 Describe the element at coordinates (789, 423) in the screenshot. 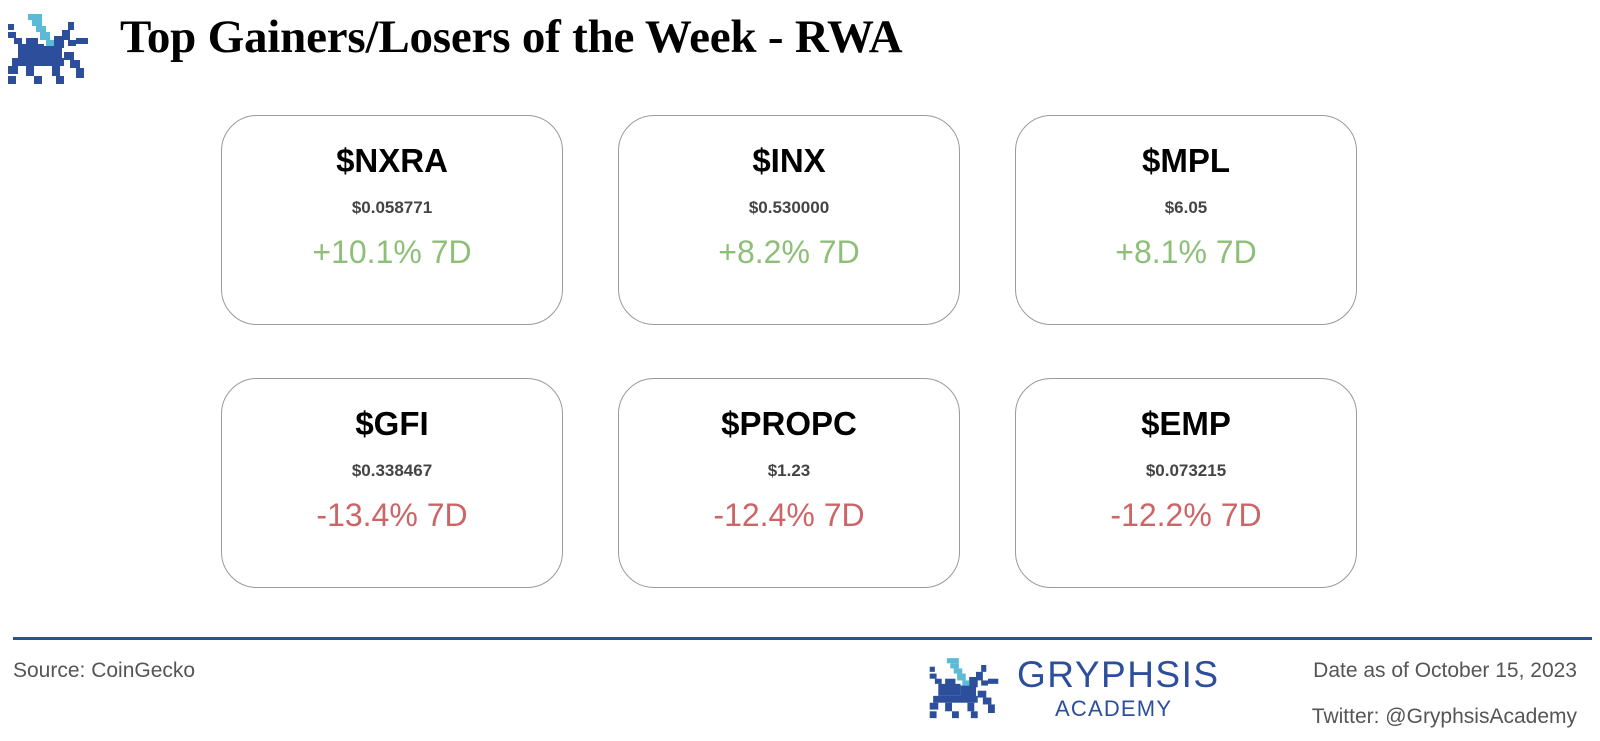

I see `token-ticker: $PROPC` at that location.